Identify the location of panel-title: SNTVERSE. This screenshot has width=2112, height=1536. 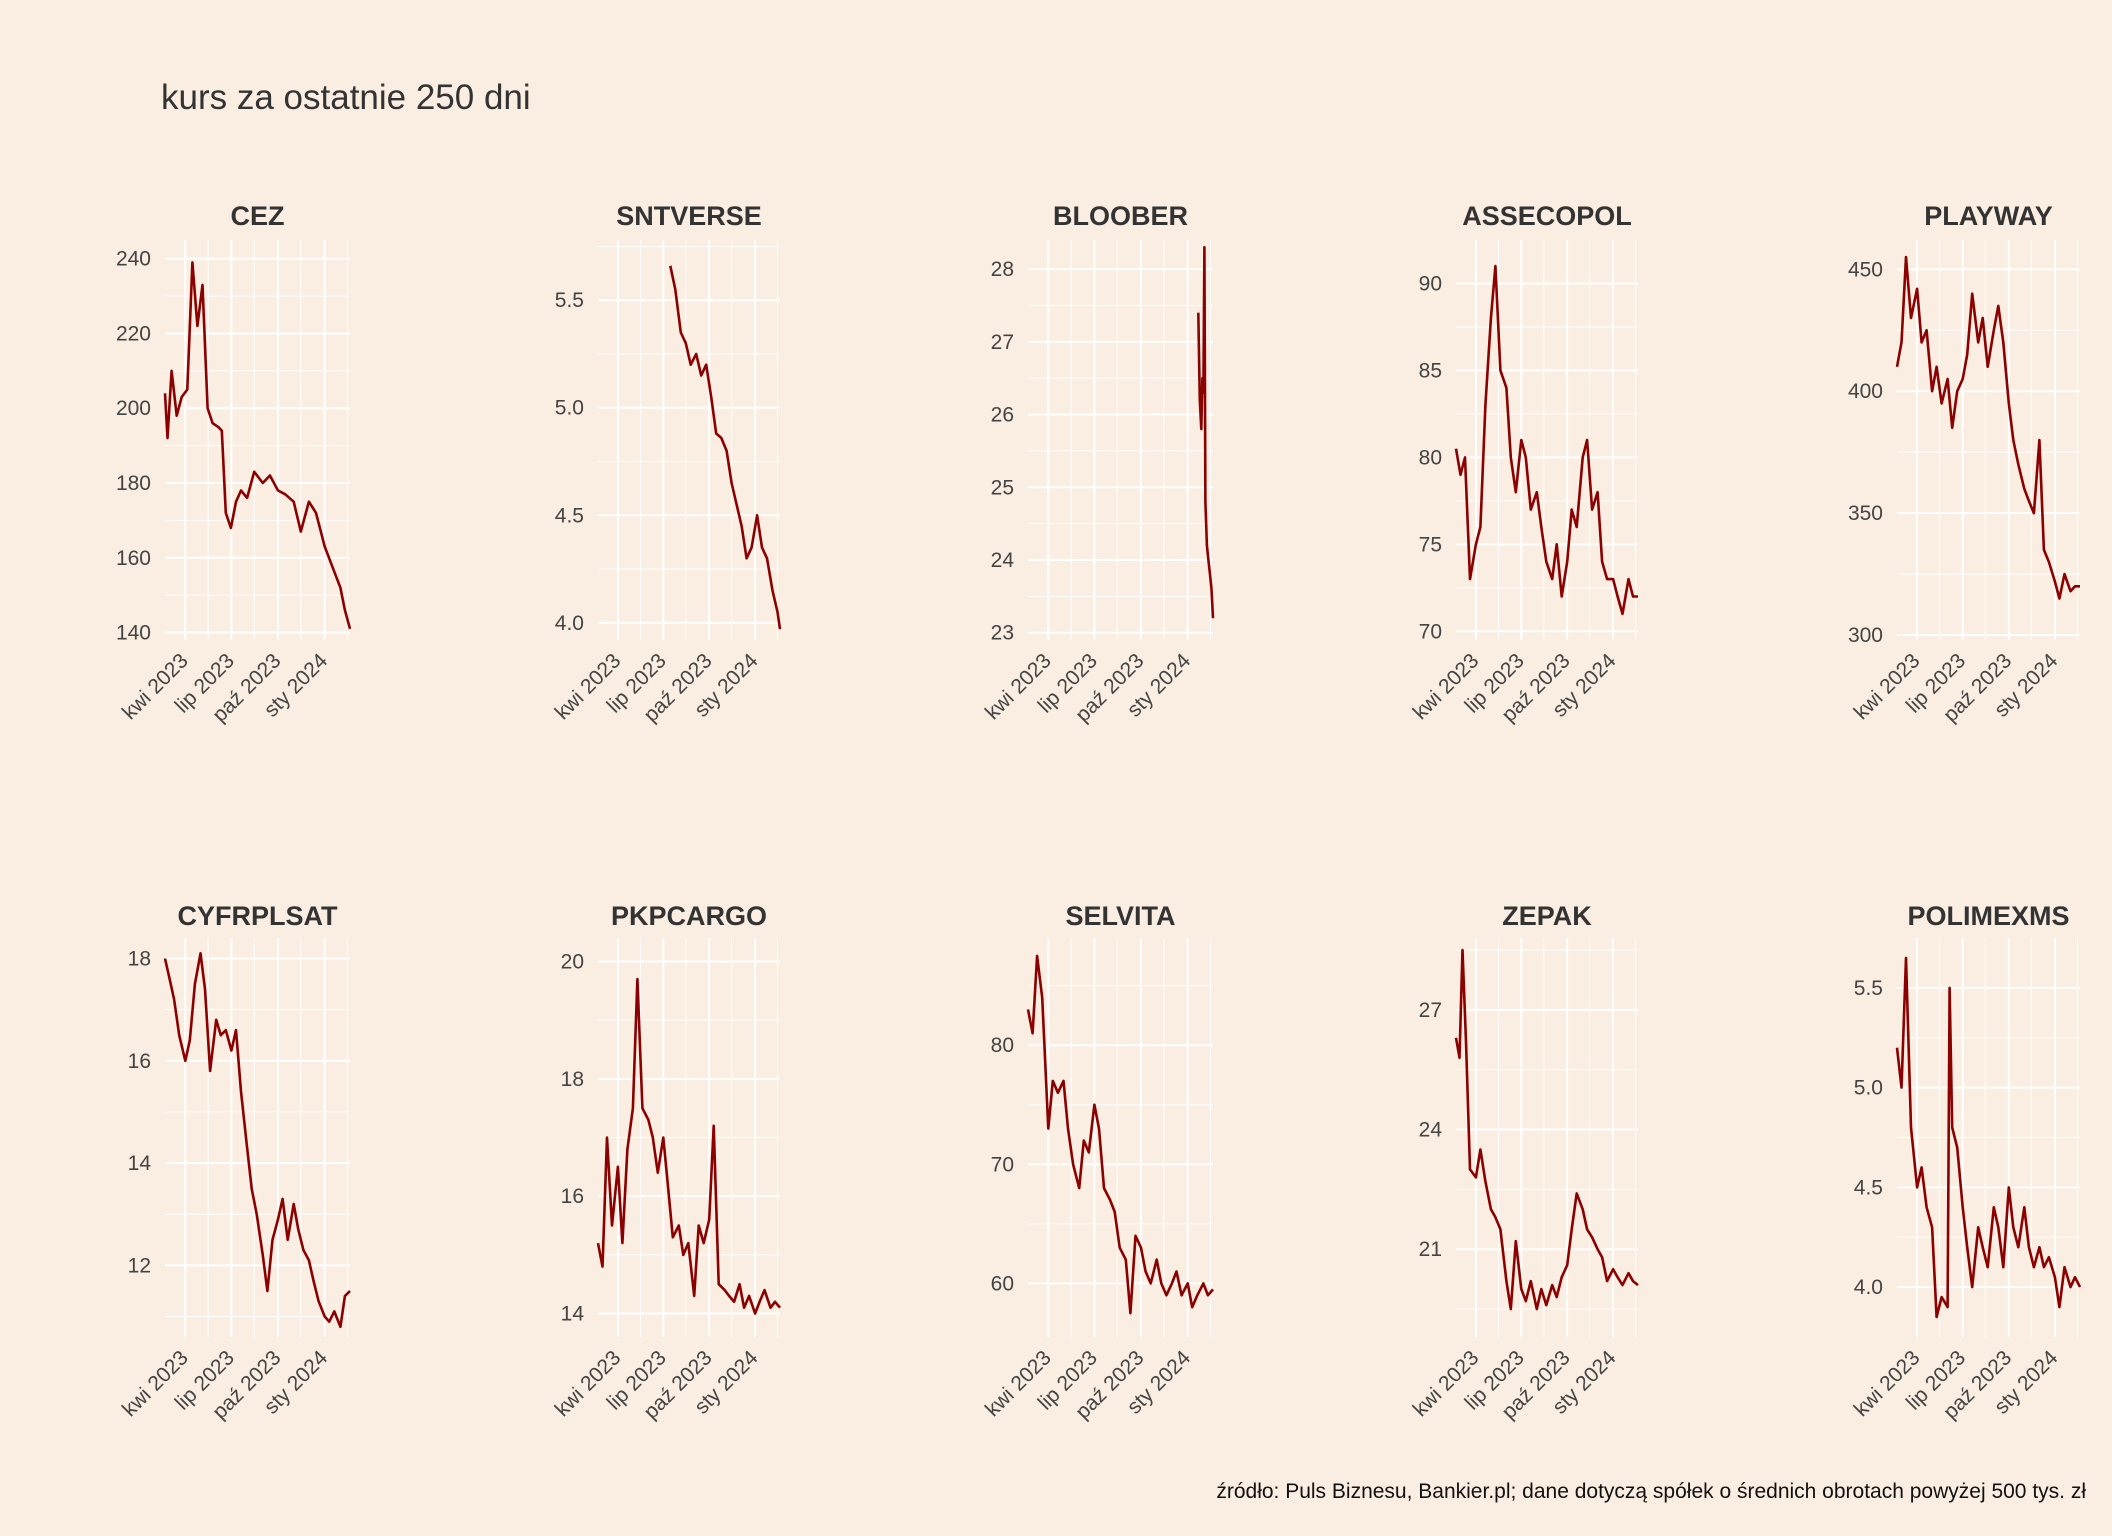
(689, 216).